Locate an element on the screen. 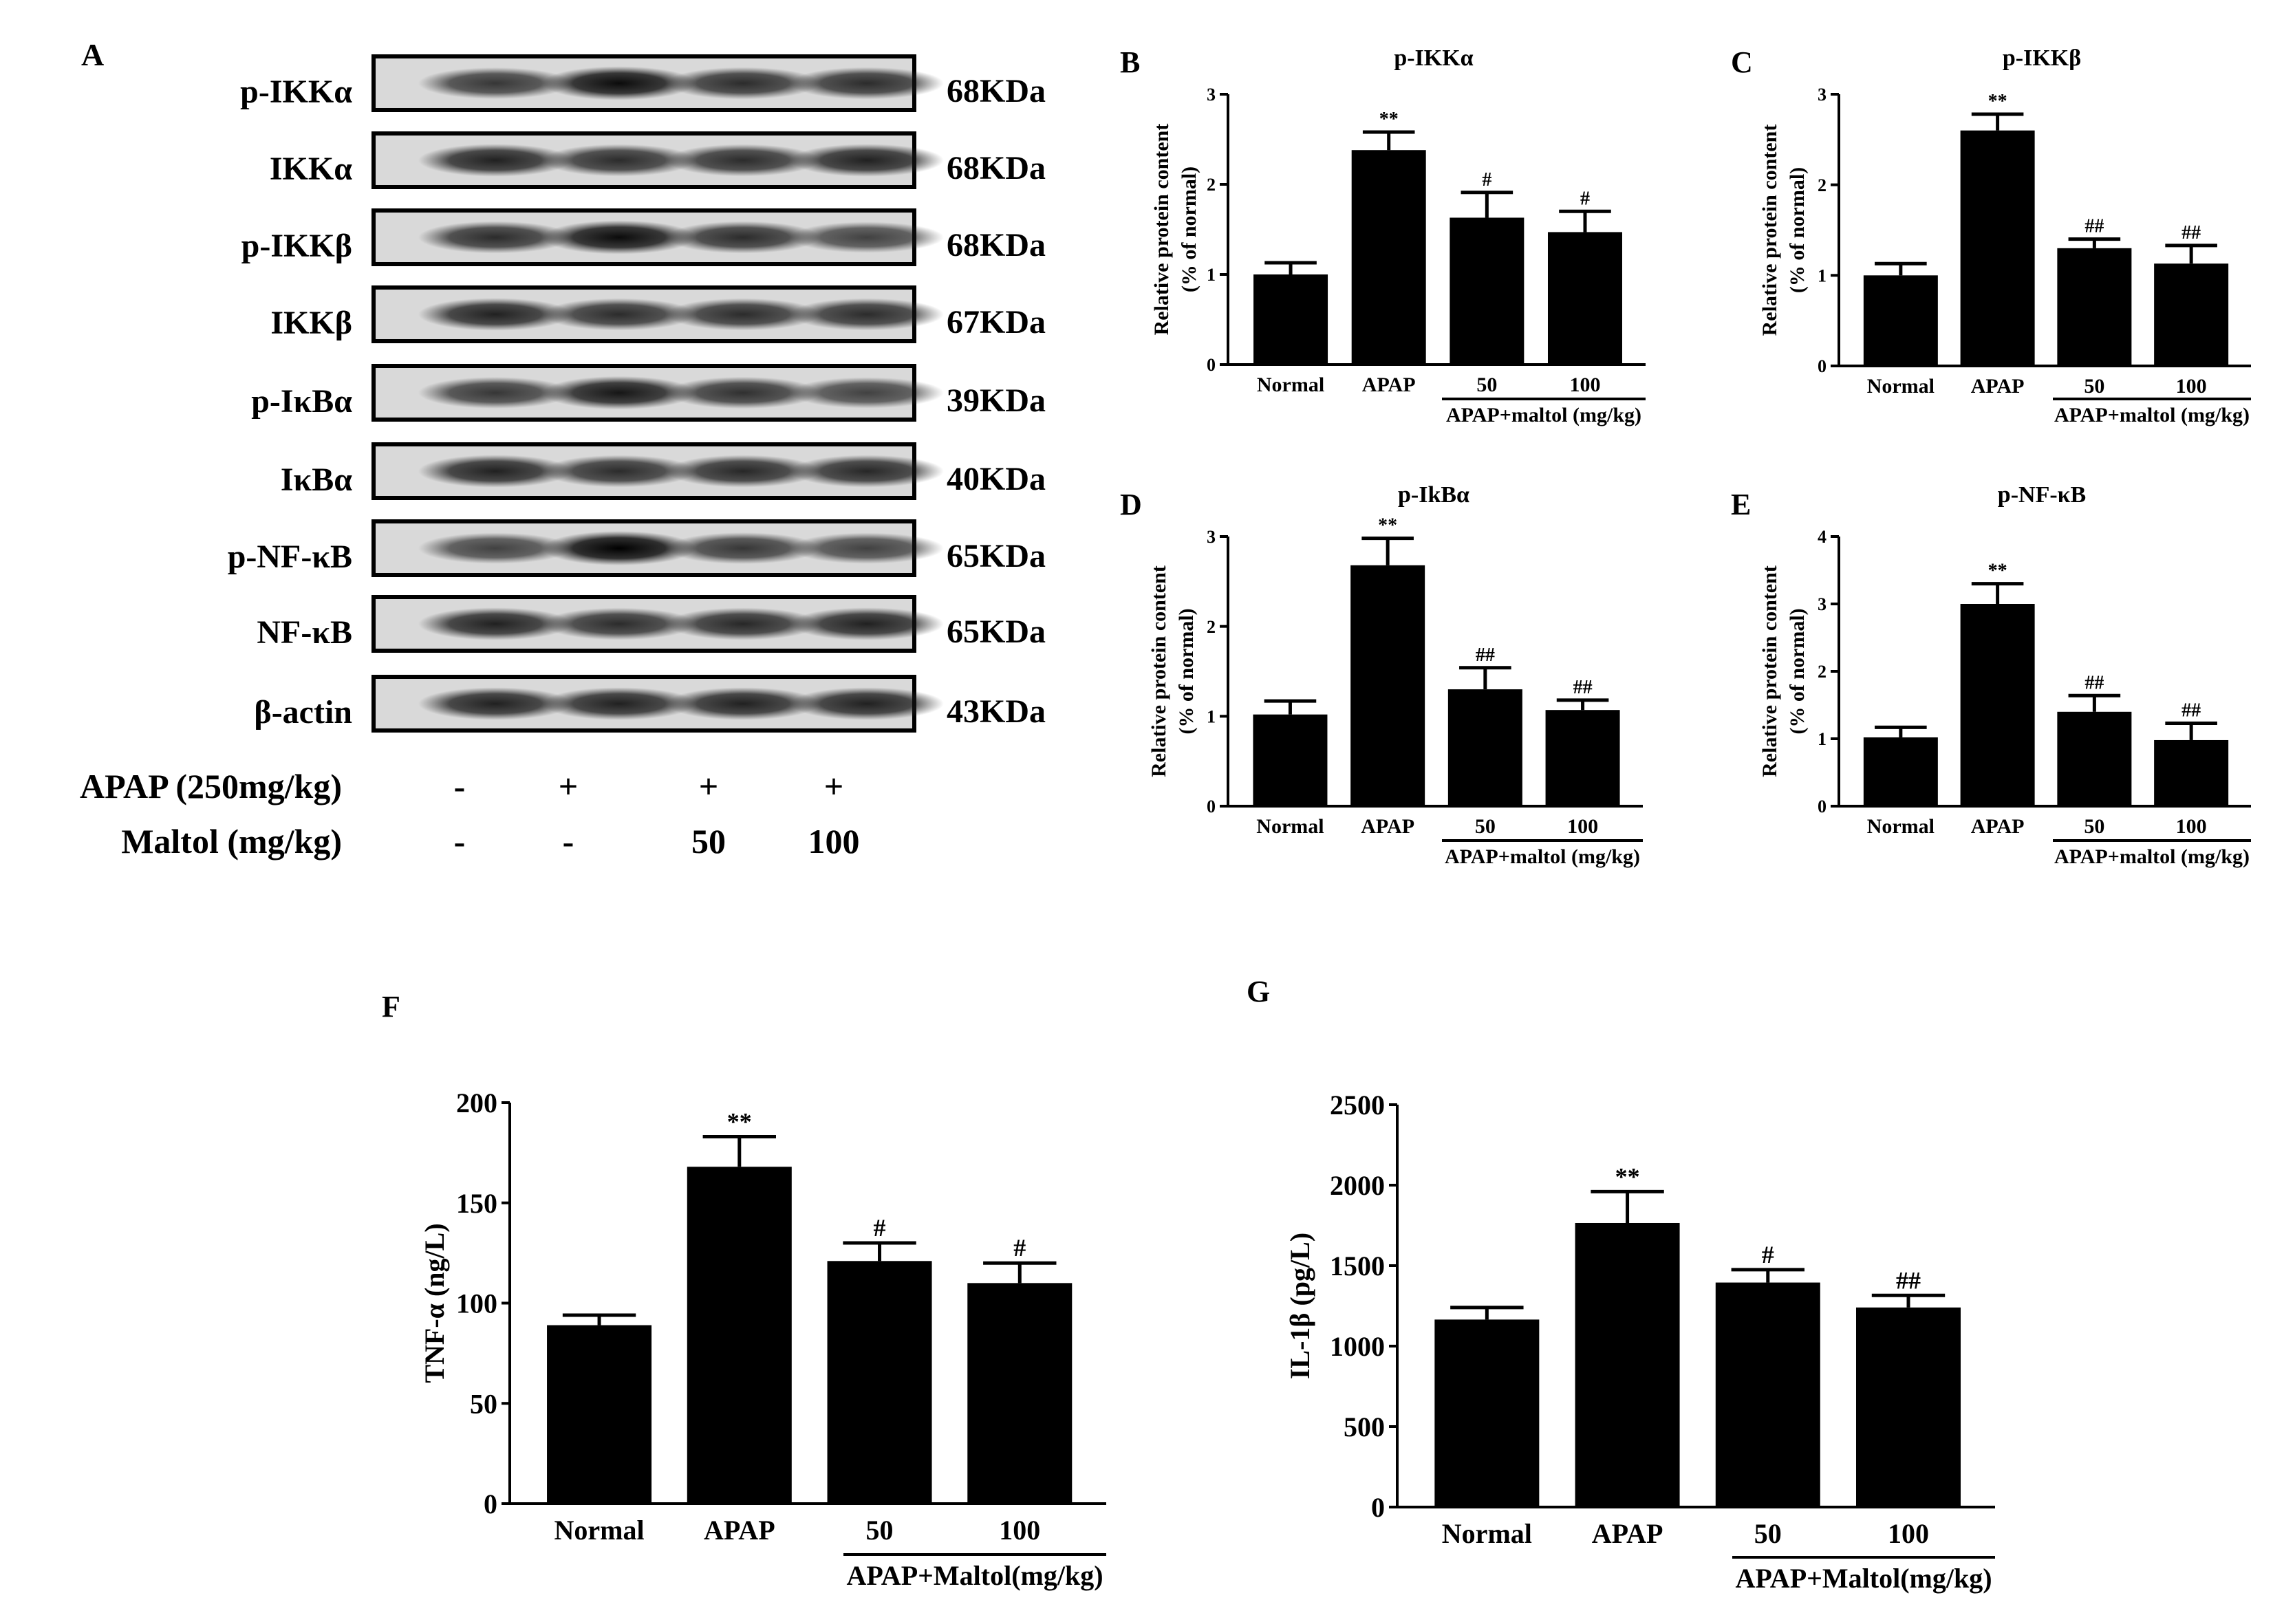 The image size is (2284, 1624). chart-title: p-IKKα is located at coordinates (1433, 58).